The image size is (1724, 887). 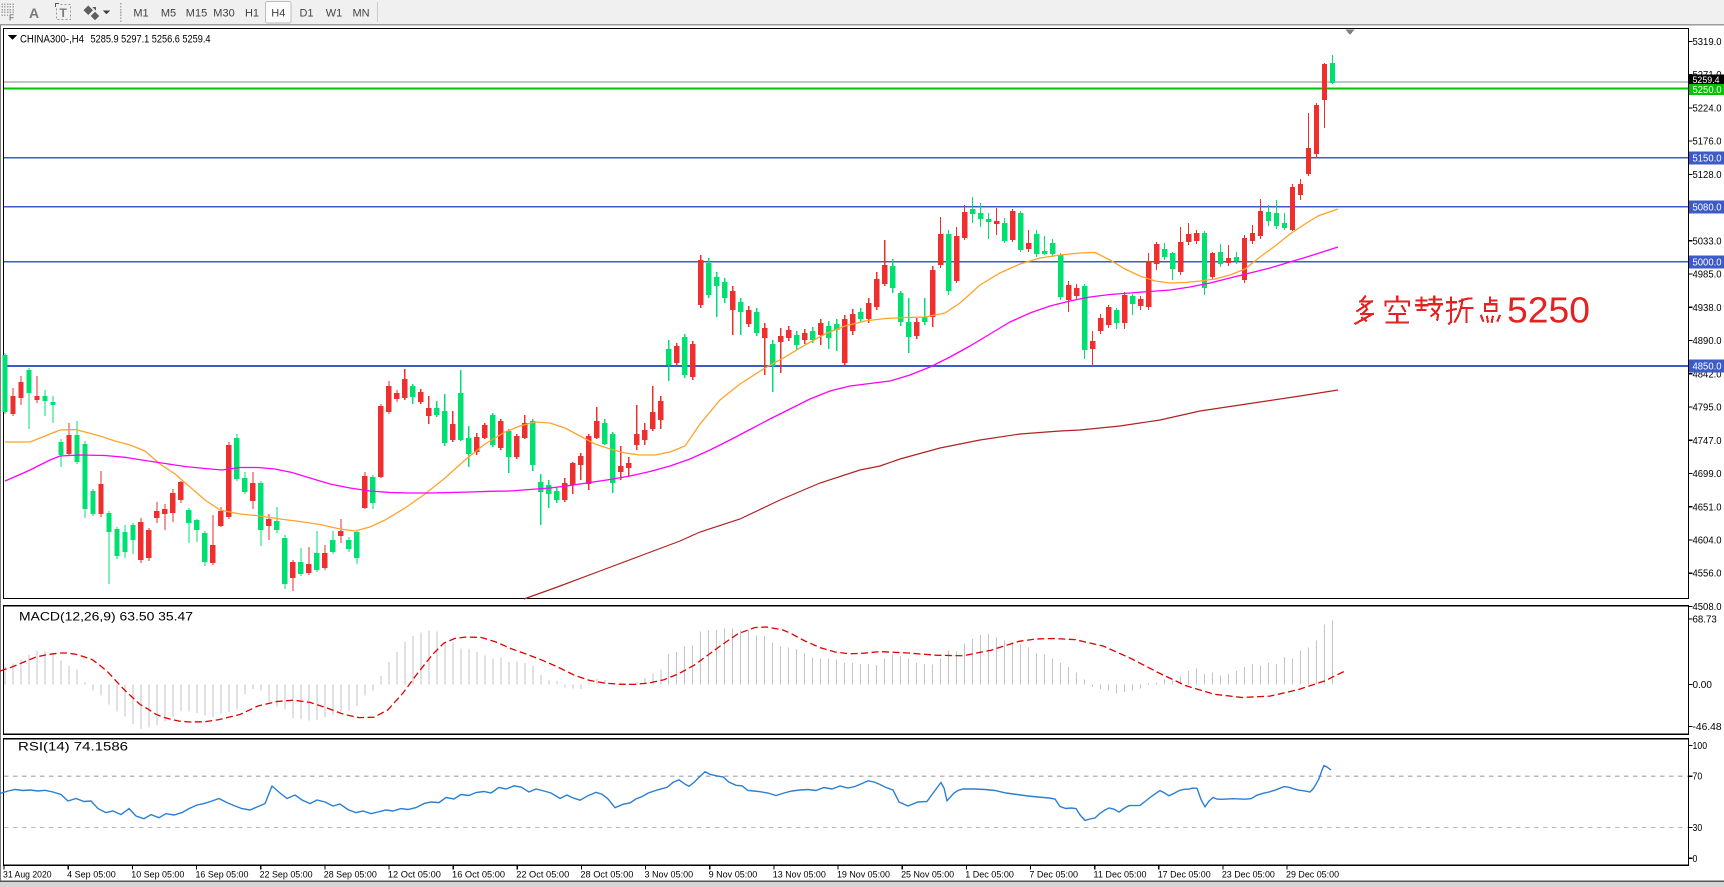 What do you see at coordinates (360, 14) in the screenshot?
I see `svg-text: MN` at bounding box center [360, 14].